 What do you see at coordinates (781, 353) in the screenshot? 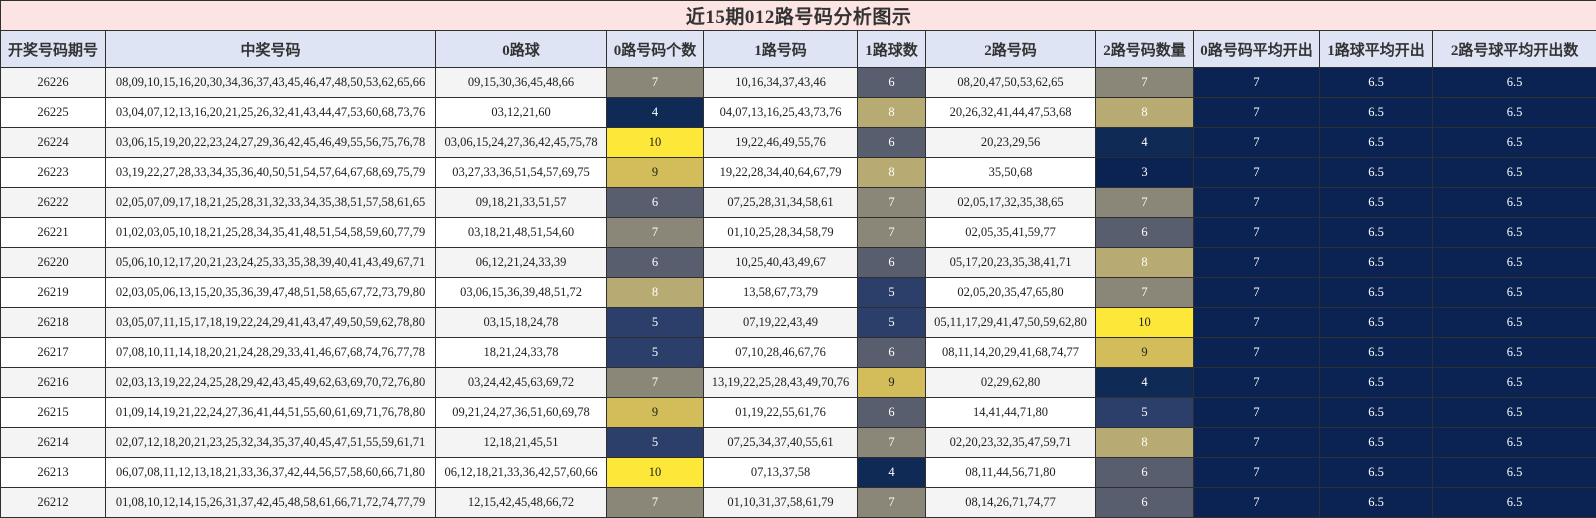
I see `road1-numbers-cell: 07,10,28,46,67,76` at bounding box center [781, 353].